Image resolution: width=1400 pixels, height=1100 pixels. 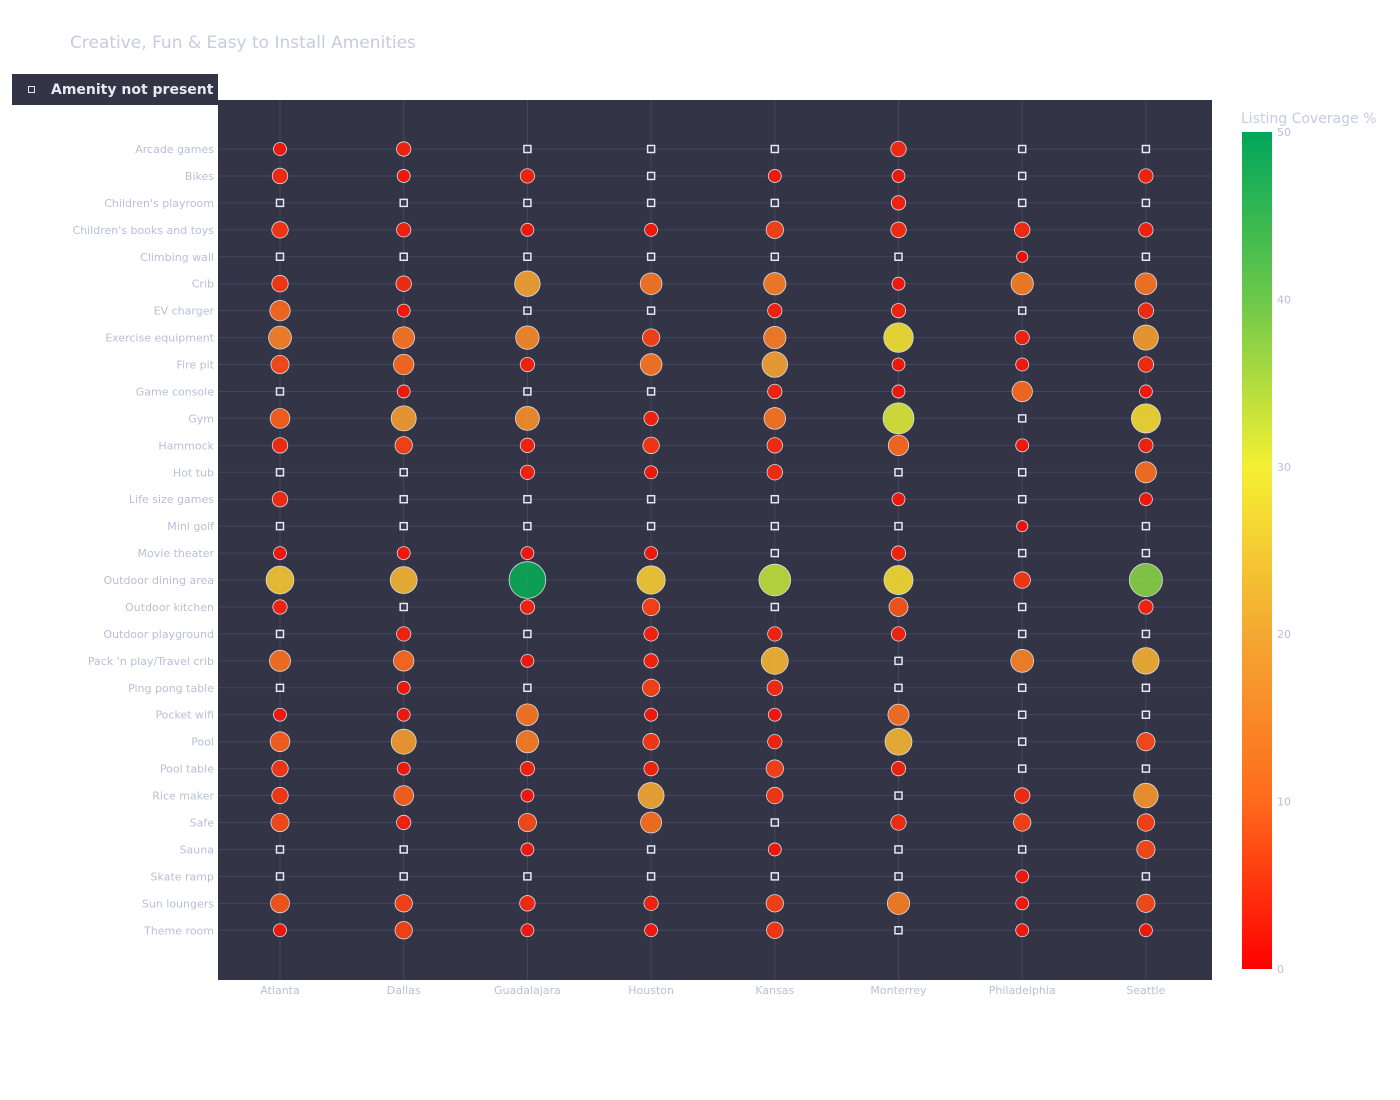 I want to click on x-tick-label: Monterrey, so click(x=898, y=990).